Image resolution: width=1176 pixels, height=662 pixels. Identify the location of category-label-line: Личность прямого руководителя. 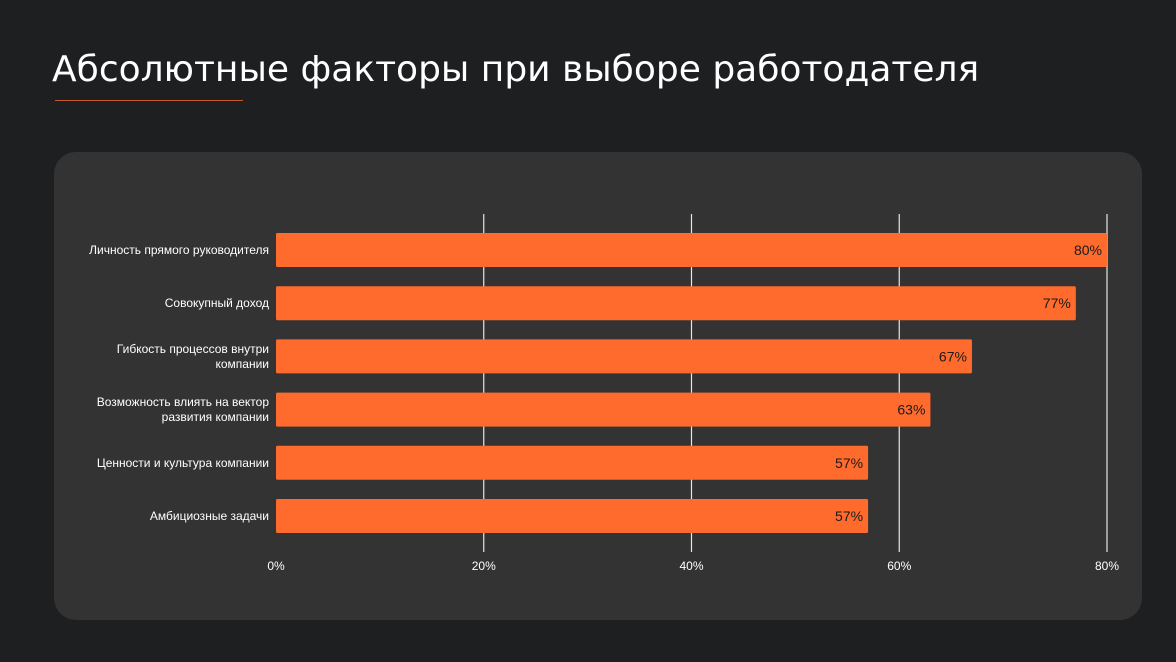
(179, 250).